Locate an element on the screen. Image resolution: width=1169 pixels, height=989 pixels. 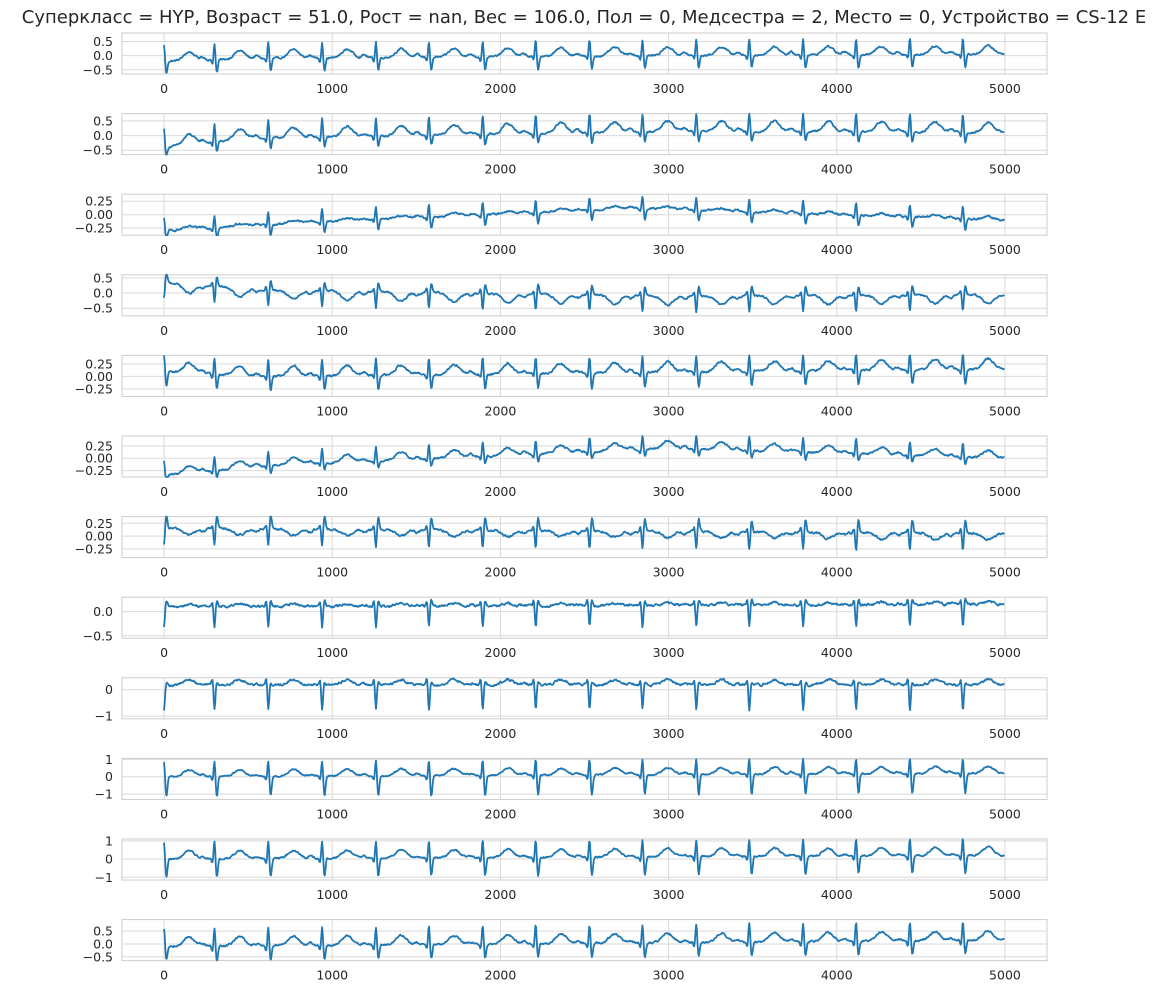
lead-panel: −0.5 0.0 0 1000 2000 3000 4000 5000 is located at coordinates (565, 628).